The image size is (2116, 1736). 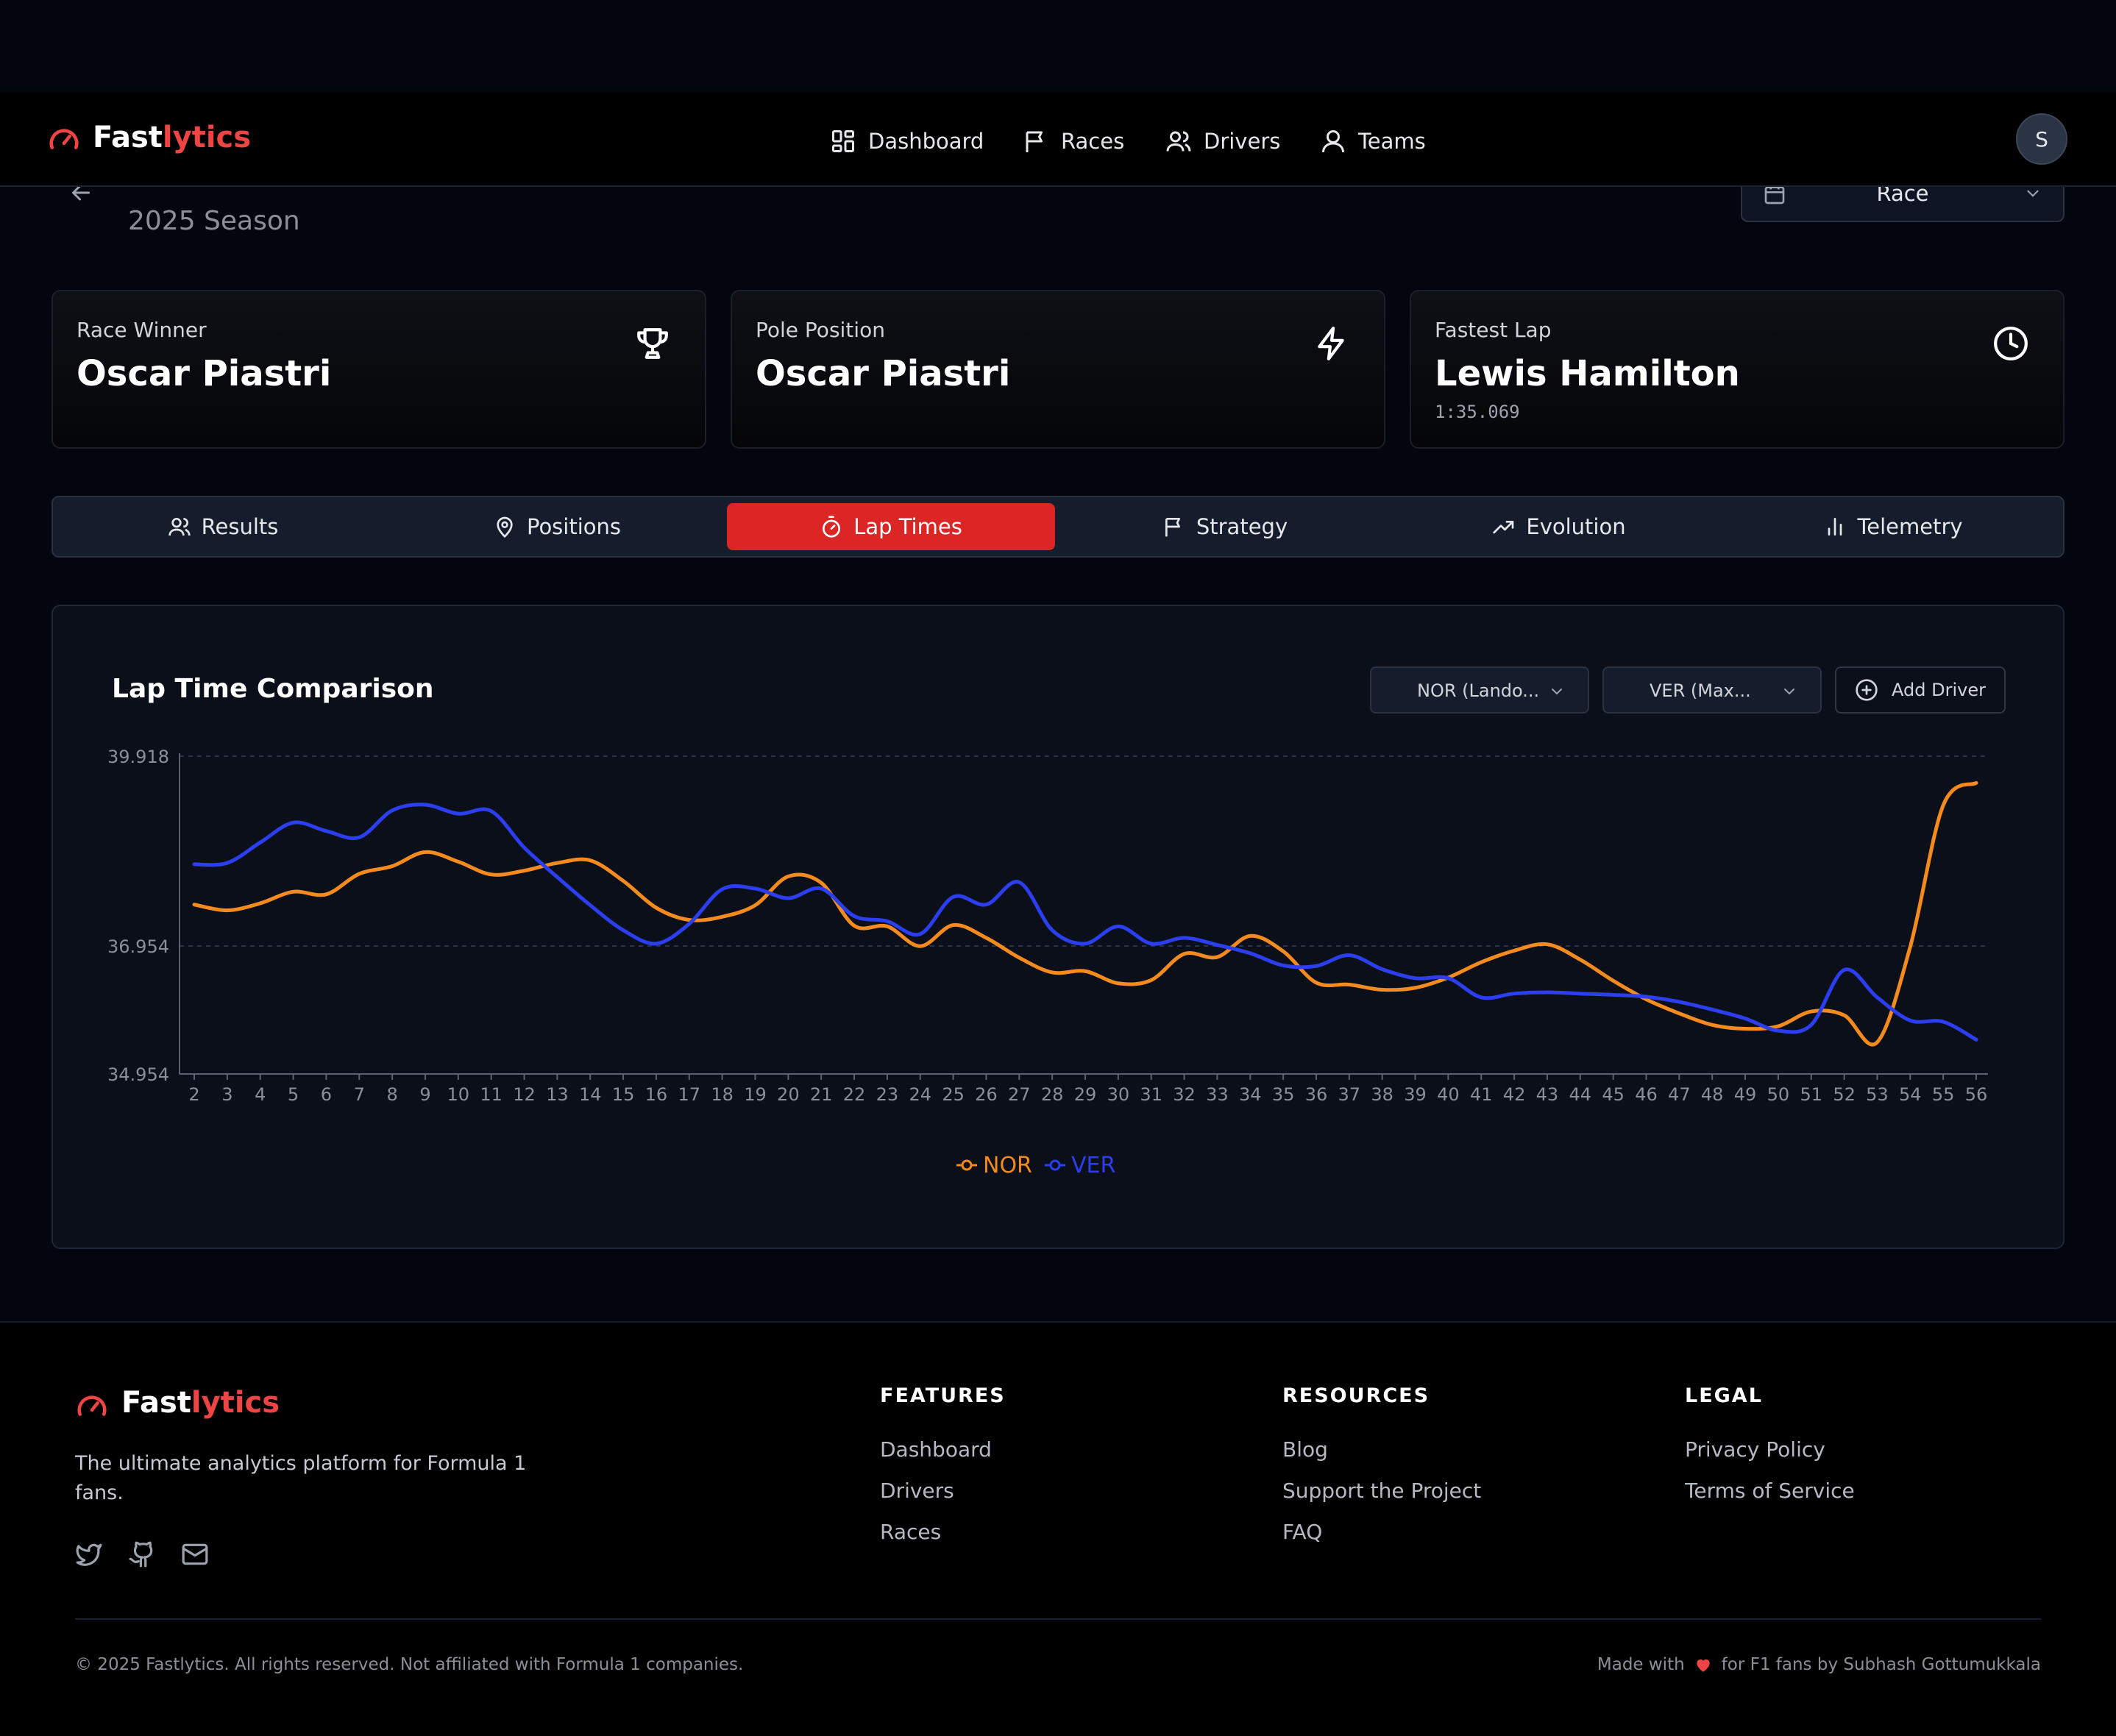 What do you see at coordinates (1218, 1094) in the screenshot?
I see `x-tick-label: 33` at bounding box center [1218, 1094].